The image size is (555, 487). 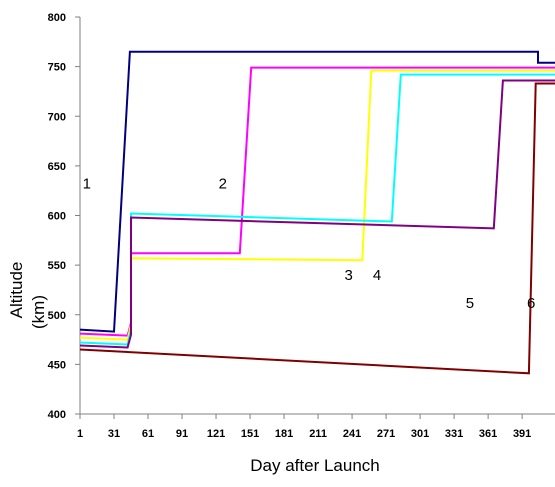 I want to click on y-axis: 400 450 500 550 600 650 700 750 800, so click(x=64, y=216).